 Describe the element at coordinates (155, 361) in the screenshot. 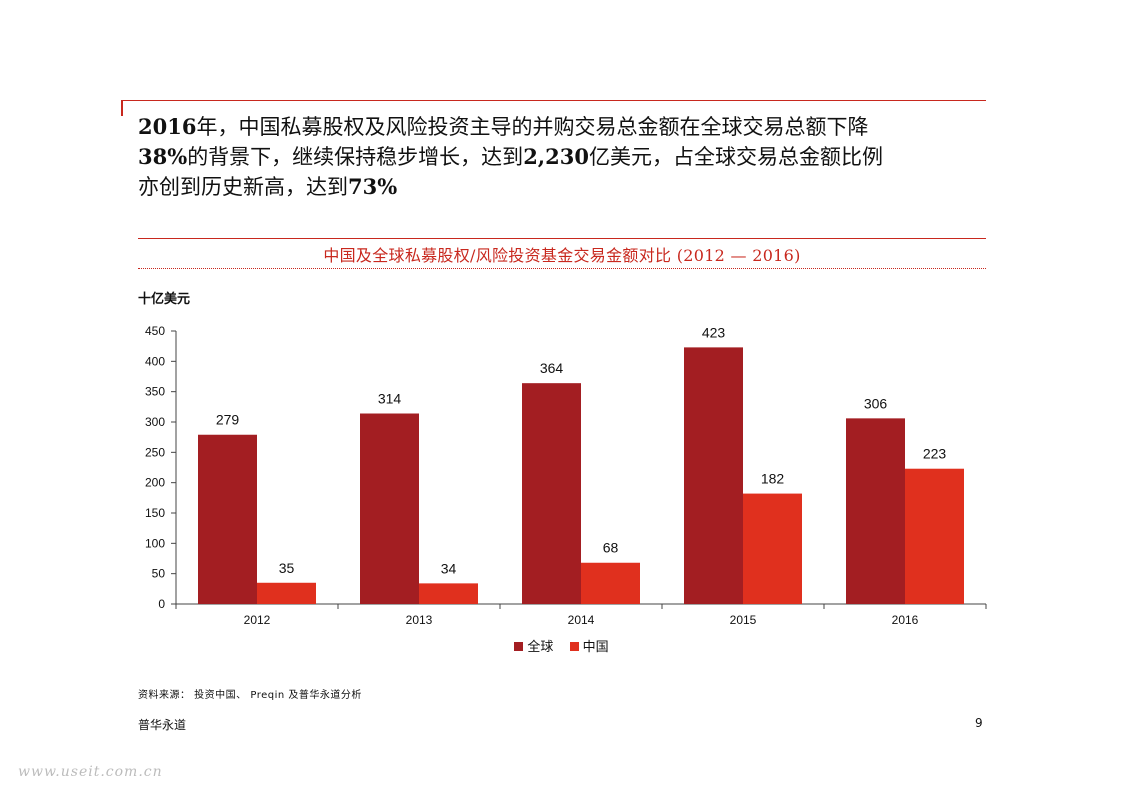

I see `y-tick-label: 400` at that location.